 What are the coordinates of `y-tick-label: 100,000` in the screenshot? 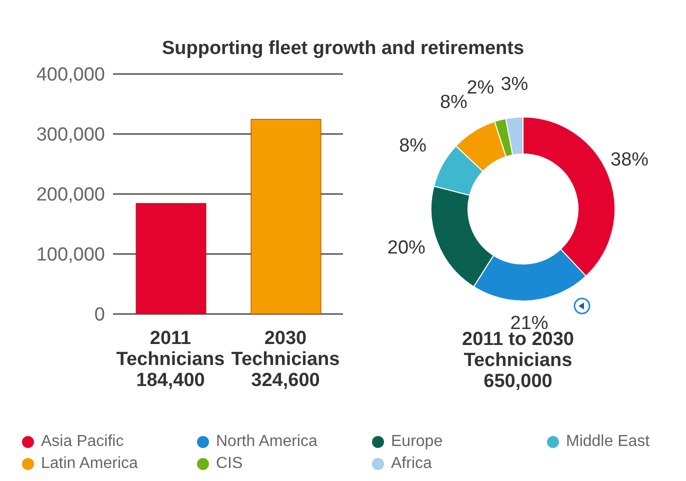 It's located at (70, 255).